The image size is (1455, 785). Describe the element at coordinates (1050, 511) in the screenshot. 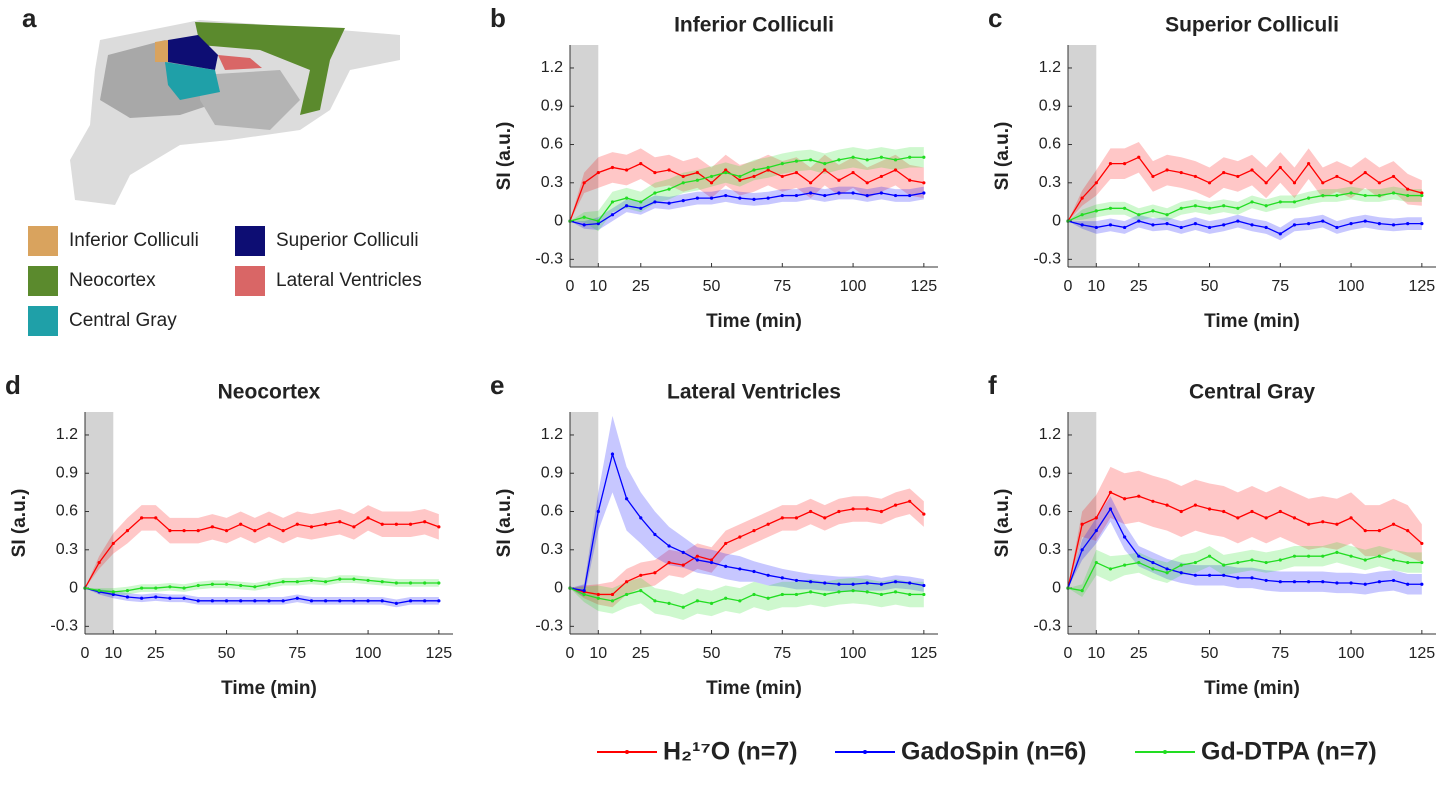

I see `y-tick-label: 0.6` at that location.